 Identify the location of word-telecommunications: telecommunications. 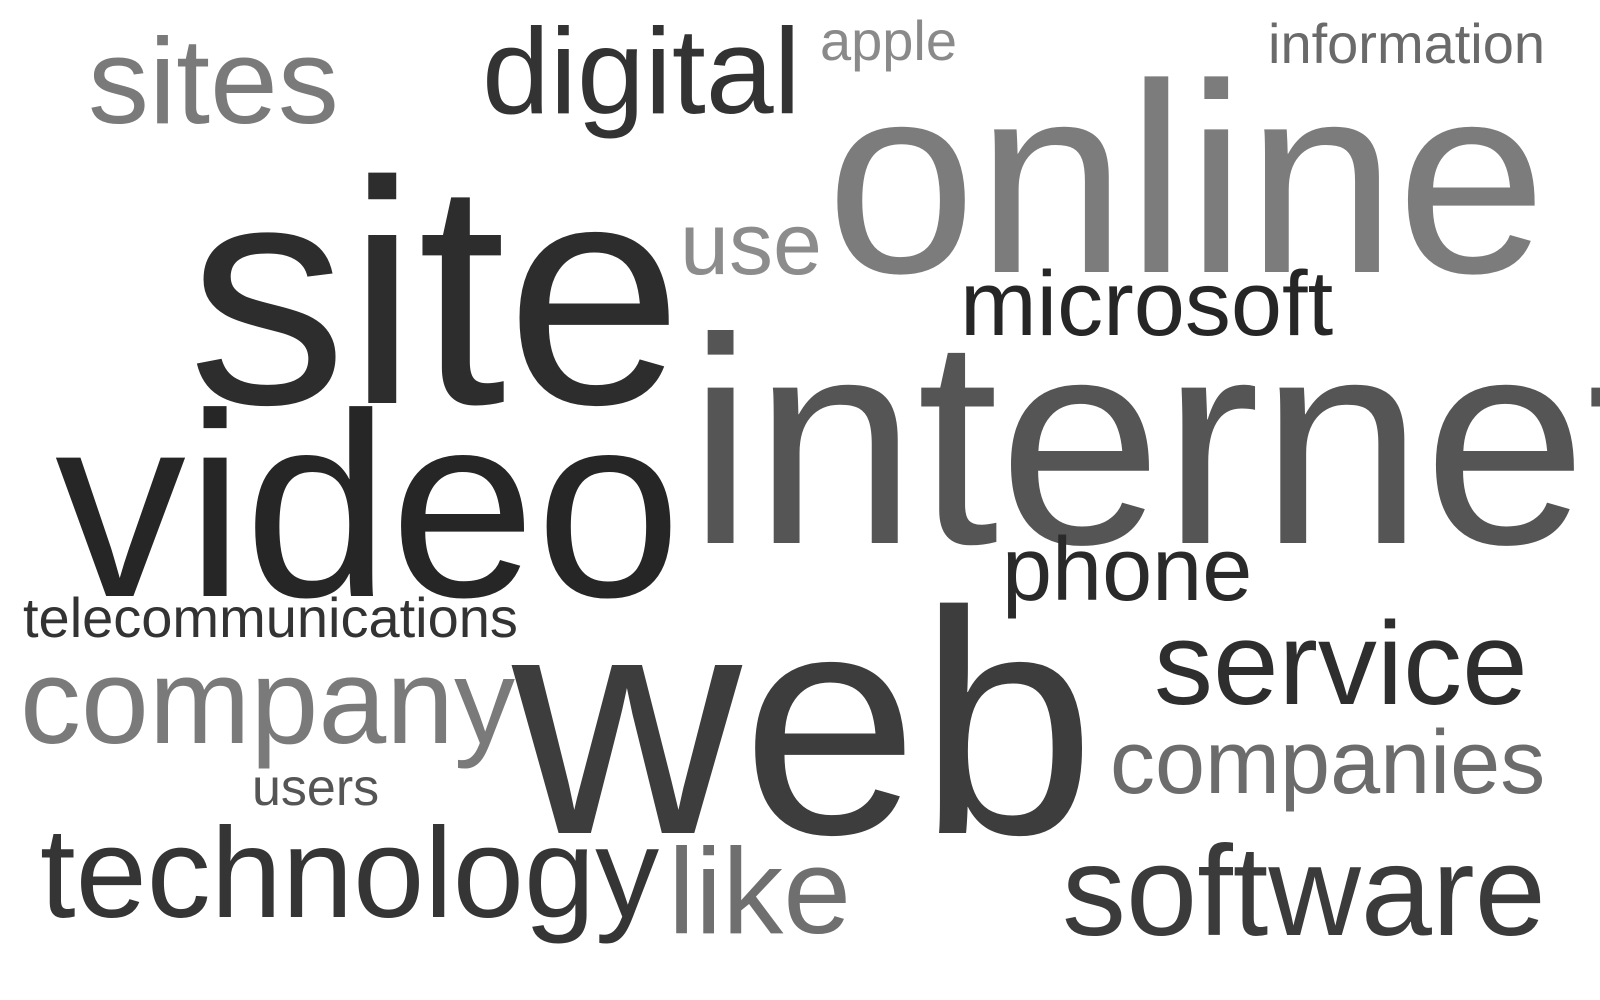
(270, 617).